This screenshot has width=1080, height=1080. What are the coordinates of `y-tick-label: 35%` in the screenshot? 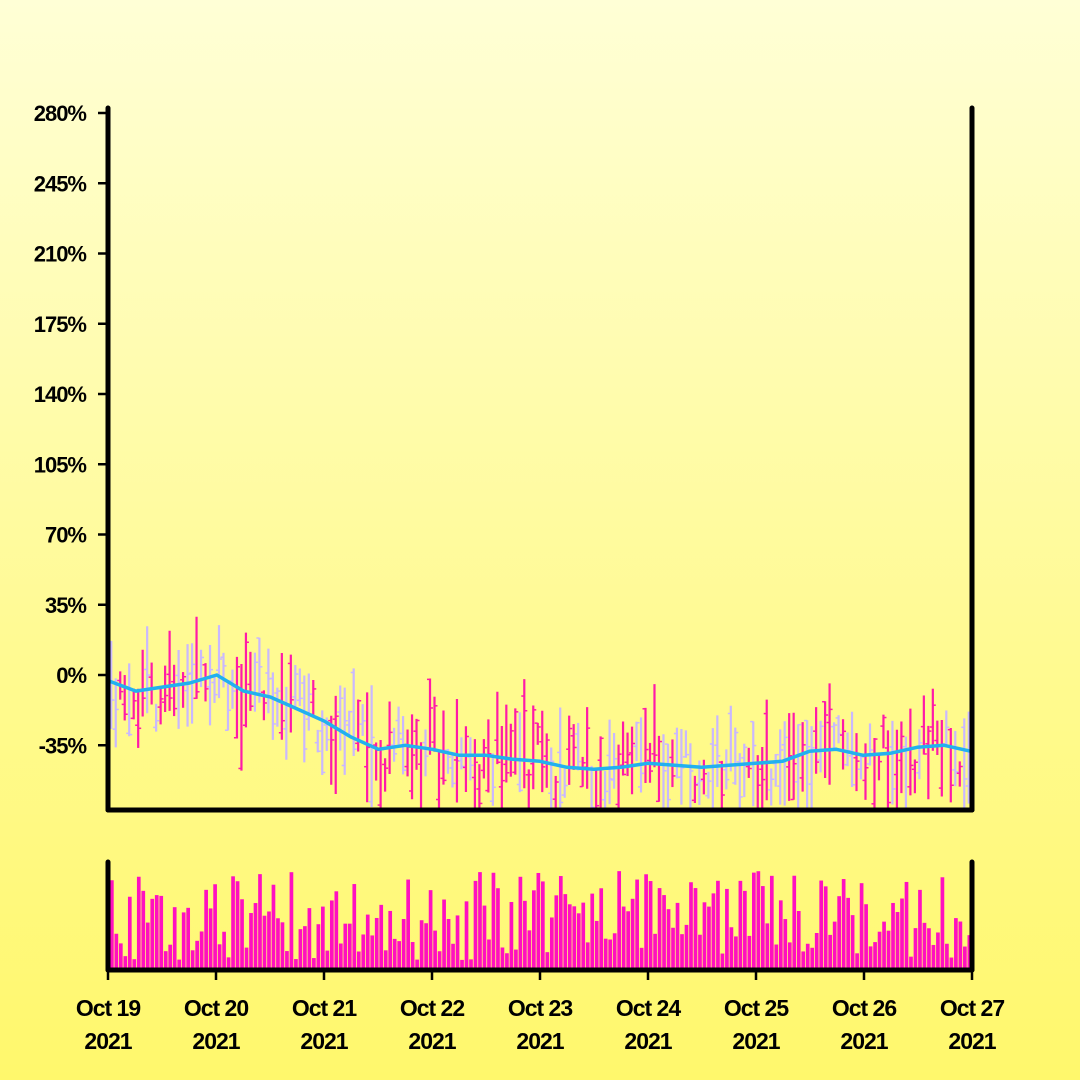 It's located at (65, 605).